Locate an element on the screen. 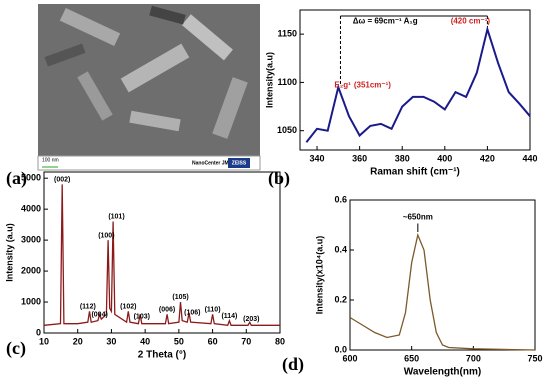  annotation: (106) is located at coordinates (192, 313).